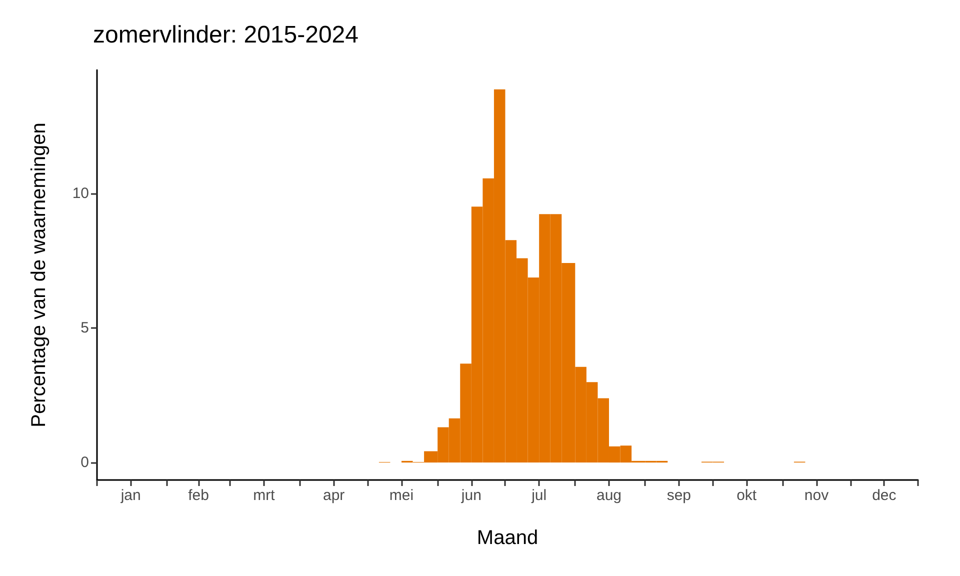  I want to click on y-tick-label: 10, so click(80, 193).